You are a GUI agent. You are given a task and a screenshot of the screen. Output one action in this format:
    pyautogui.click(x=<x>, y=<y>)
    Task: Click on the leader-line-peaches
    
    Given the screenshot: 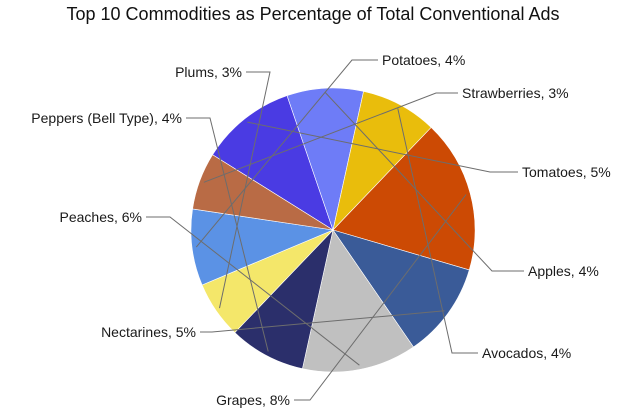 What is the action you would take?
    pyautogui.click(x=253, y=291)
    